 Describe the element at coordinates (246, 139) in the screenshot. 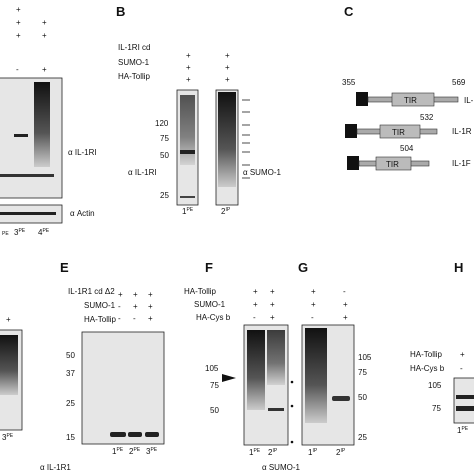

I see `arrows` at that location.